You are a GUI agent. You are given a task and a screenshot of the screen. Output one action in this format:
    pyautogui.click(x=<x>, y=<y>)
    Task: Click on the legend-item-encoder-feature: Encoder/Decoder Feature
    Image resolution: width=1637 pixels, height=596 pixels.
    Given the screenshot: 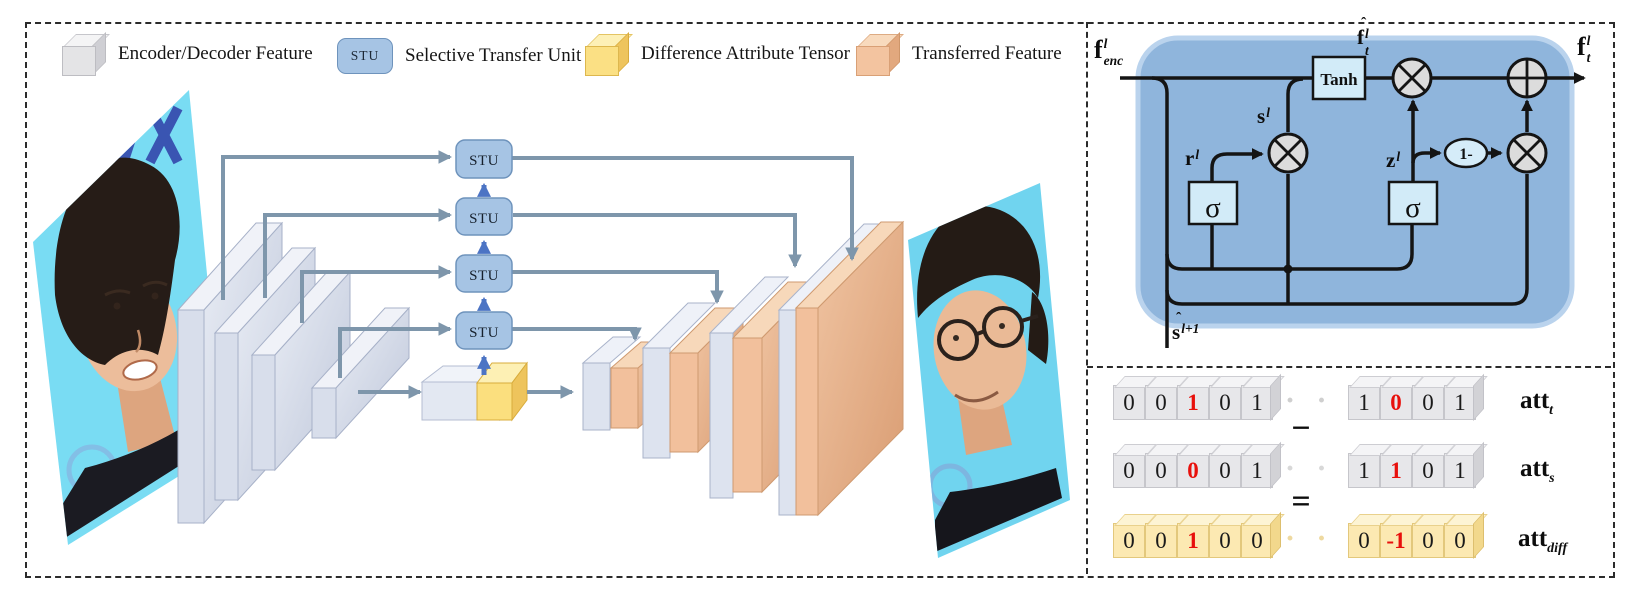 What is the action you would take?
    pyautogui.click(x=187, y=54)
    